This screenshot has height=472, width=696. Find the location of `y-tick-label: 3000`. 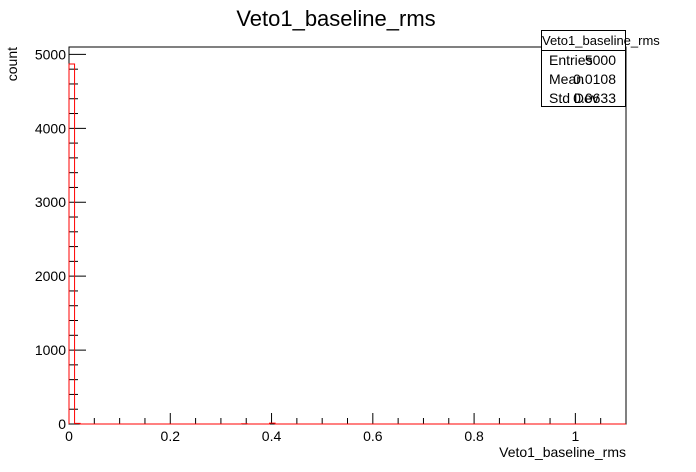

y-tick-label: 3000 is located at coordinates (50, 202).